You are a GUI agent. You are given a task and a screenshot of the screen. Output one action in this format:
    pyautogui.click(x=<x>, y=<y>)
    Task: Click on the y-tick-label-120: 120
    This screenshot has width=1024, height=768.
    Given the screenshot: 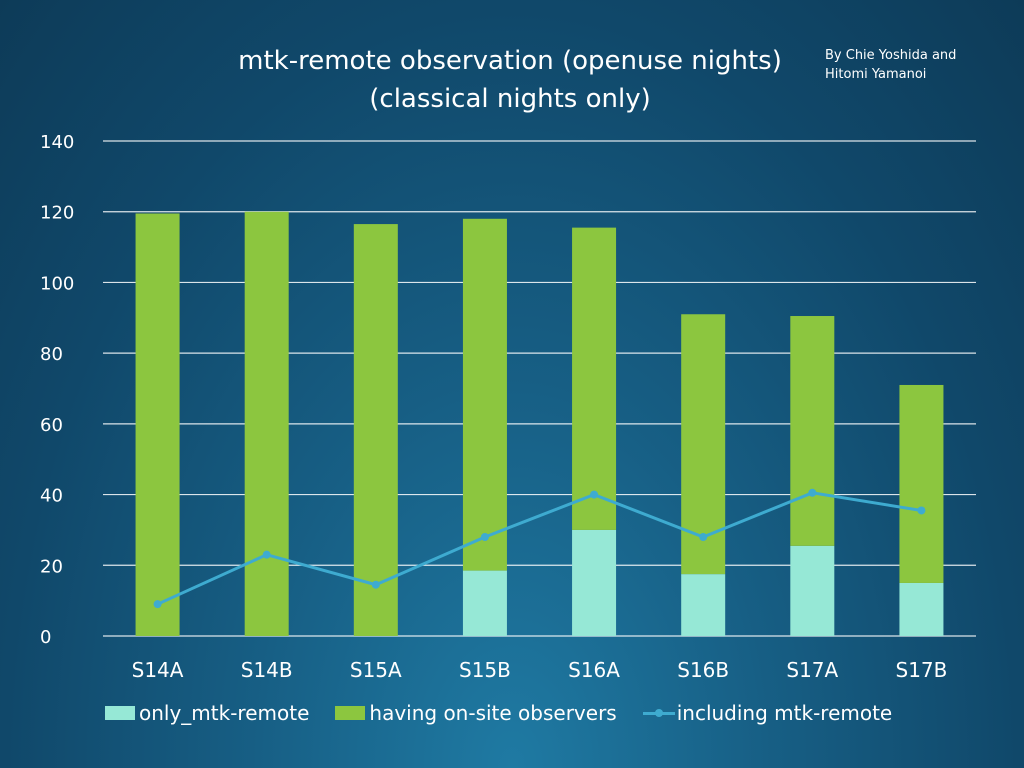 What is the action you would take?
    pyautogui.click(x=57, y=213)
    